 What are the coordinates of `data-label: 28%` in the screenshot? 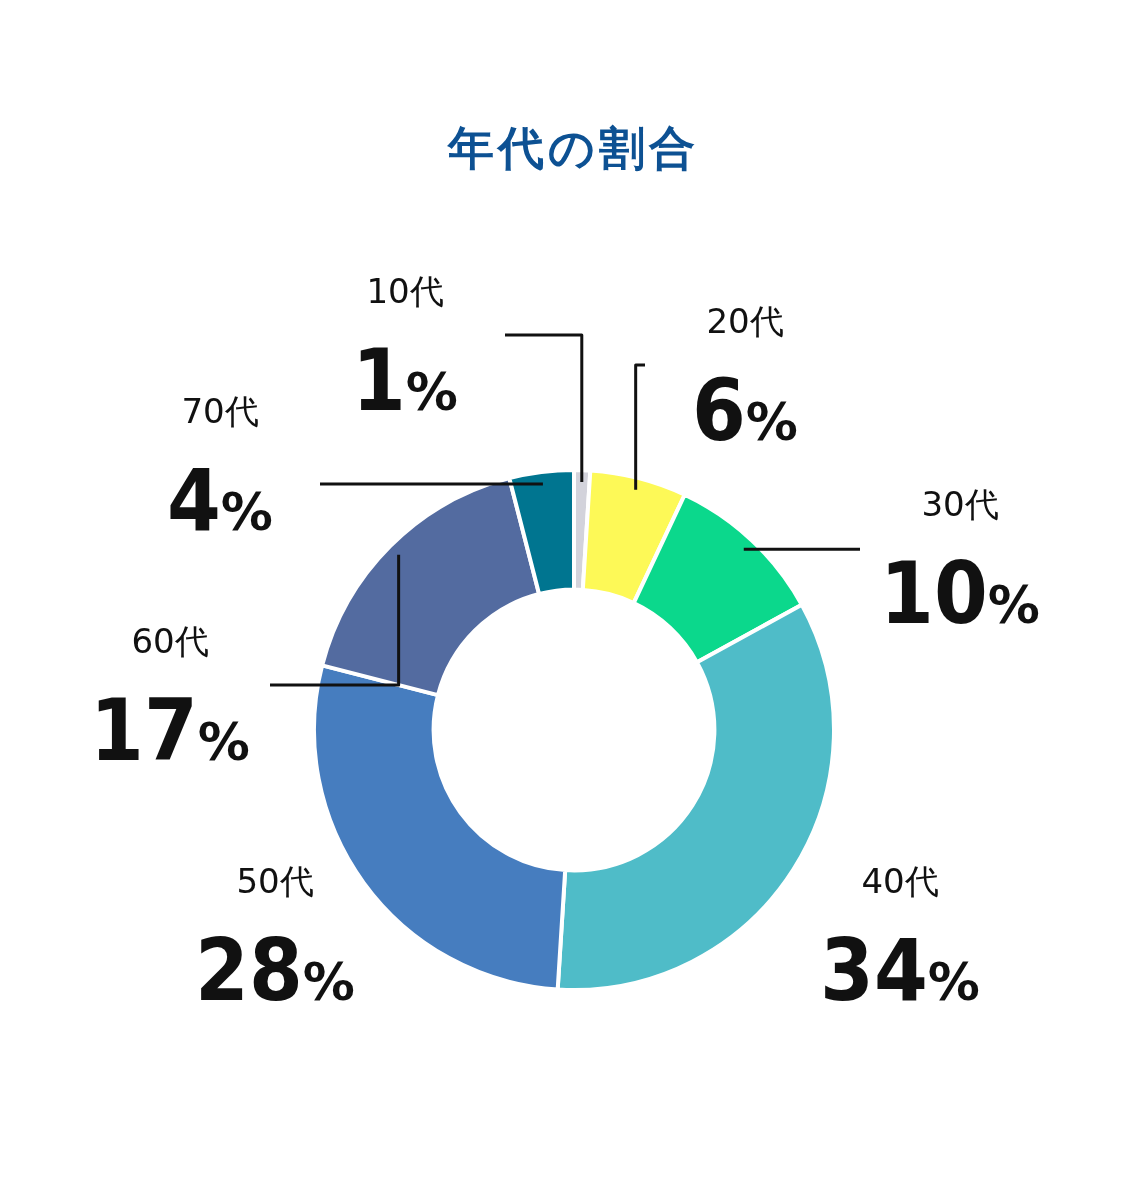 It's located at (275, 970).